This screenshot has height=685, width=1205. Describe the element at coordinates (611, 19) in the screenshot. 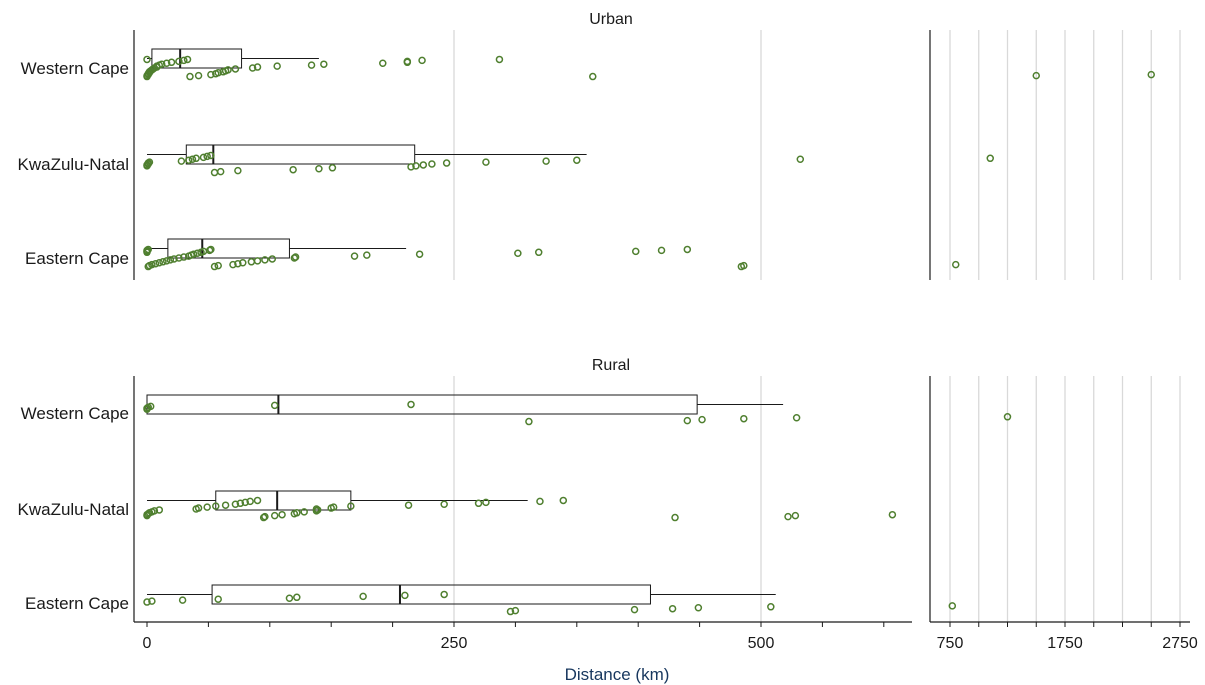

I see `panel-title-urban: Urban` at that location.